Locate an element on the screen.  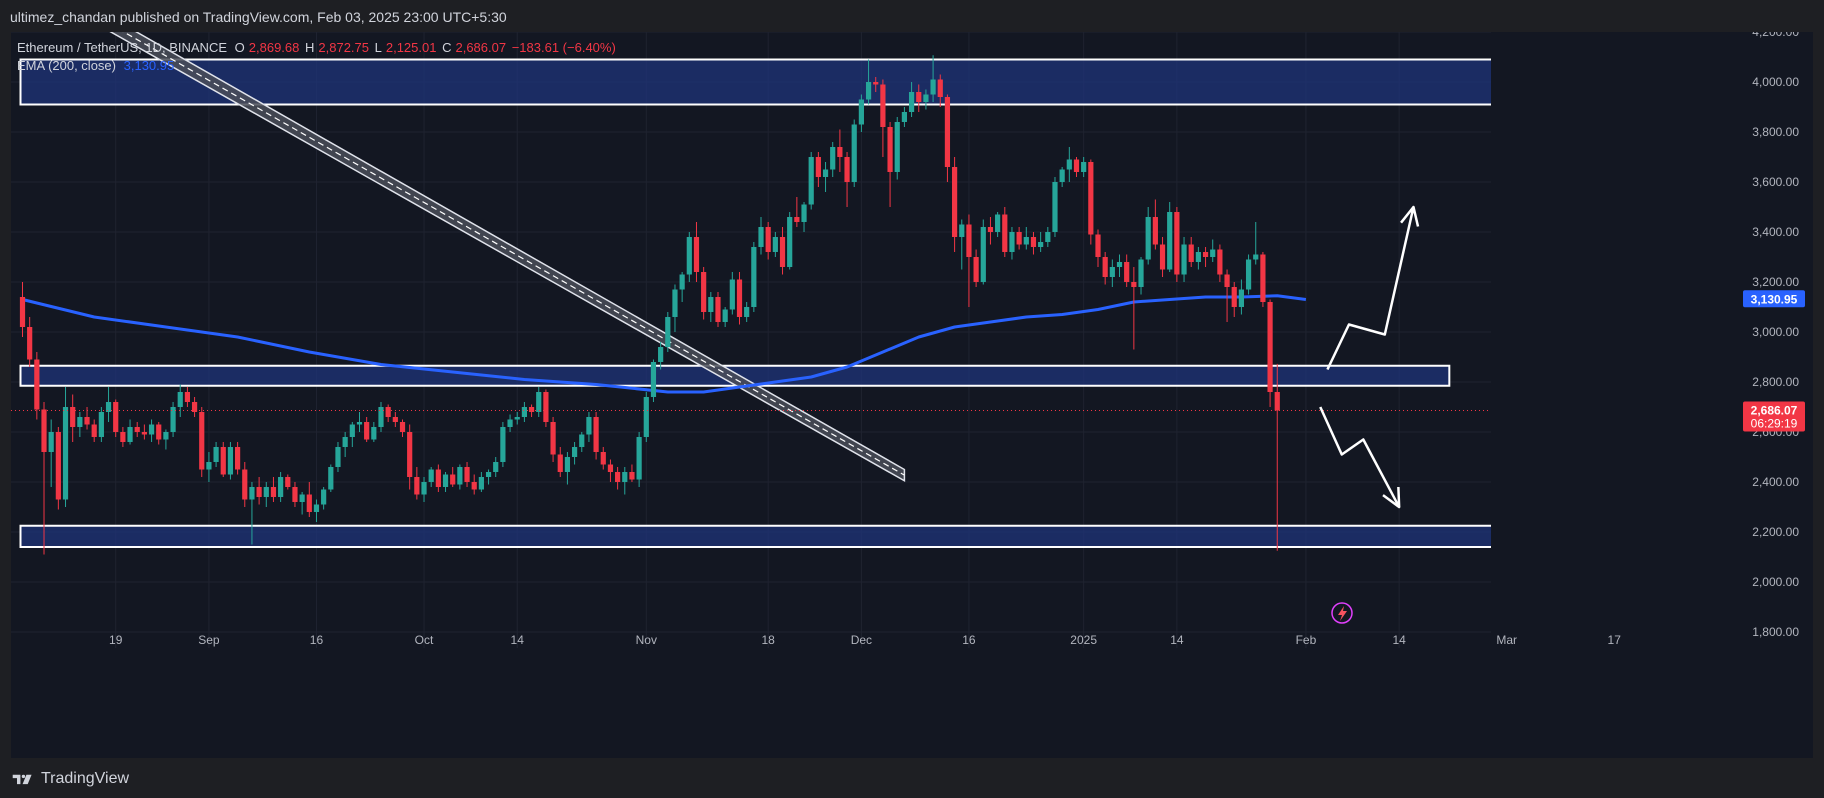
high-label: H is located at coordinates (310, 47).